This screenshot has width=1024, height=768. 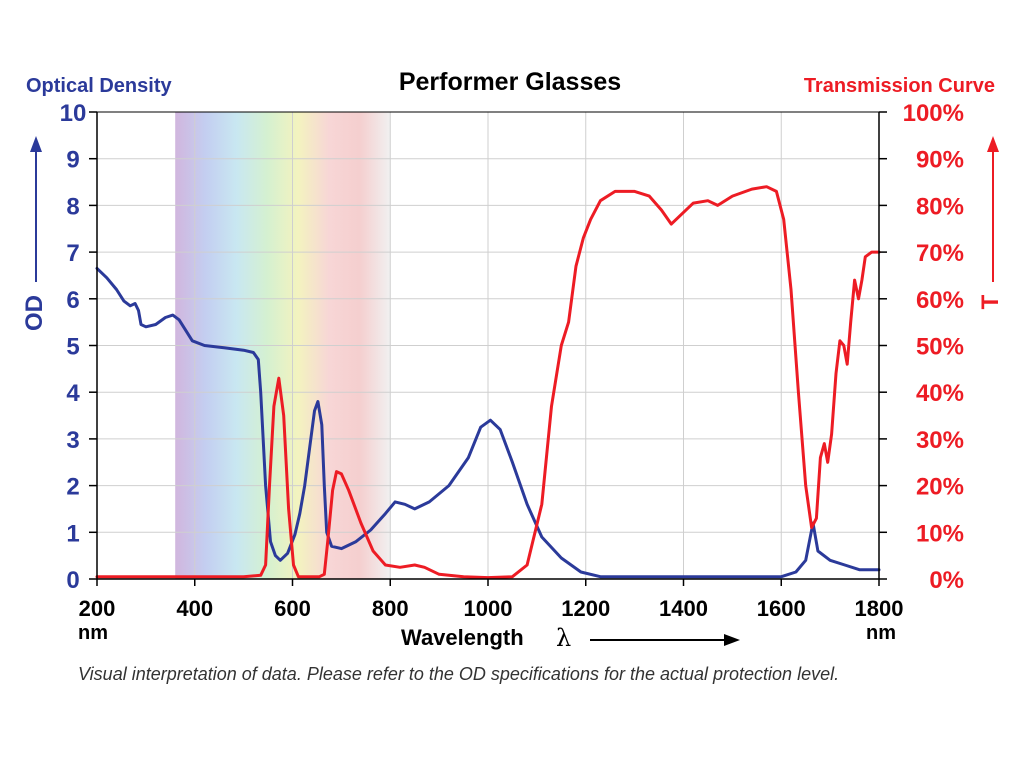 I want to click on left-tick-label: 2, so click(x=72, y=487).